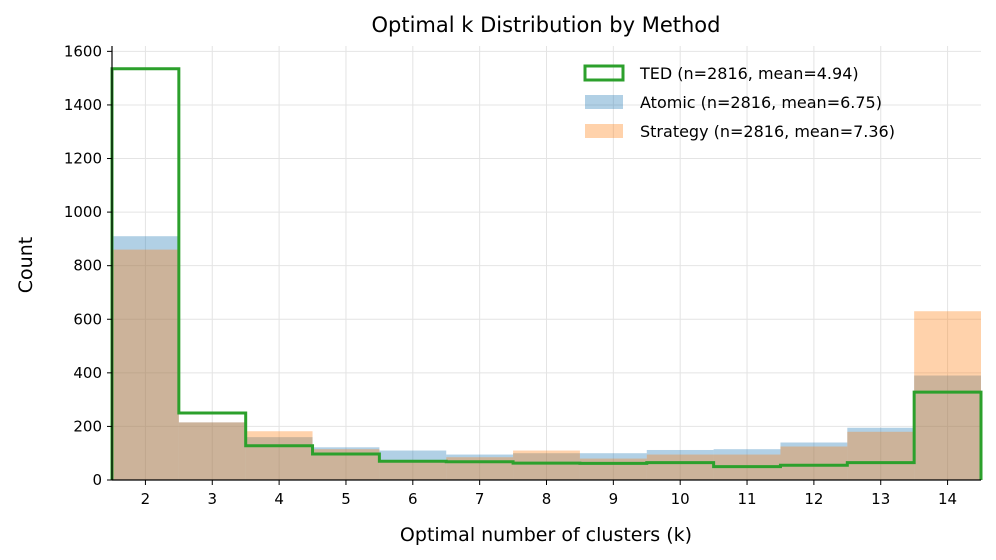 This screenshot has width=996, height=560. I want to click on chart-title: Optimal k Distribution by Method, so click(546, 25).